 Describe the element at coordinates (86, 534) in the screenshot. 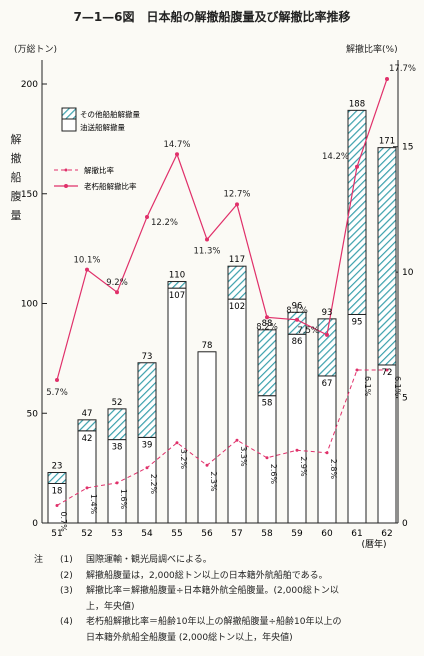

I see `x-tick-label: 52` at that location.